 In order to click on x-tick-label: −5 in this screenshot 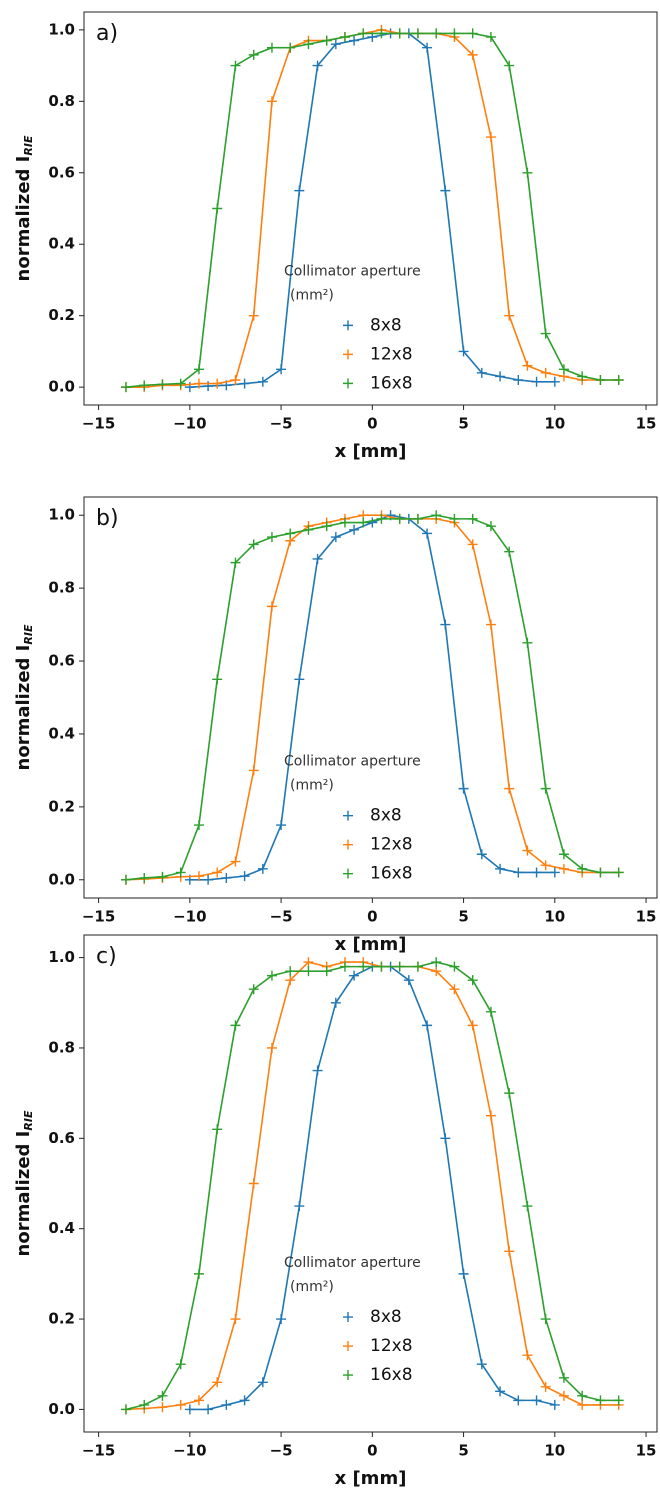, I will do `click(281, 1451)`.